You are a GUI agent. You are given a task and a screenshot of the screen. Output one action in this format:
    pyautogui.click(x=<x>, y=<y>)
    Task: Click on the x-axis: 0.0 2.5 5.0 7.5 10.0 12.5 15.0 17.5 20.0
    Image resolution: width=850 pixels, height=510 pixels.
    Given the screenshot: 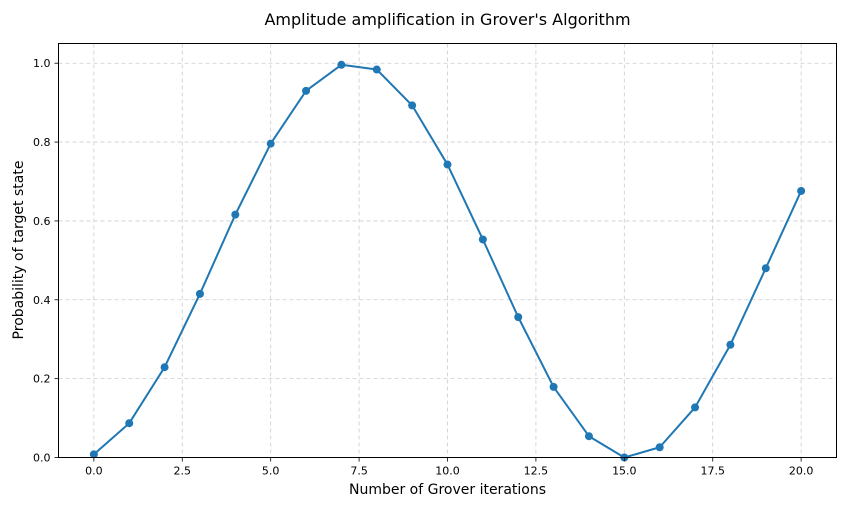 What is the action you would take?
    pyautogui.click(x=449, y=467)
    